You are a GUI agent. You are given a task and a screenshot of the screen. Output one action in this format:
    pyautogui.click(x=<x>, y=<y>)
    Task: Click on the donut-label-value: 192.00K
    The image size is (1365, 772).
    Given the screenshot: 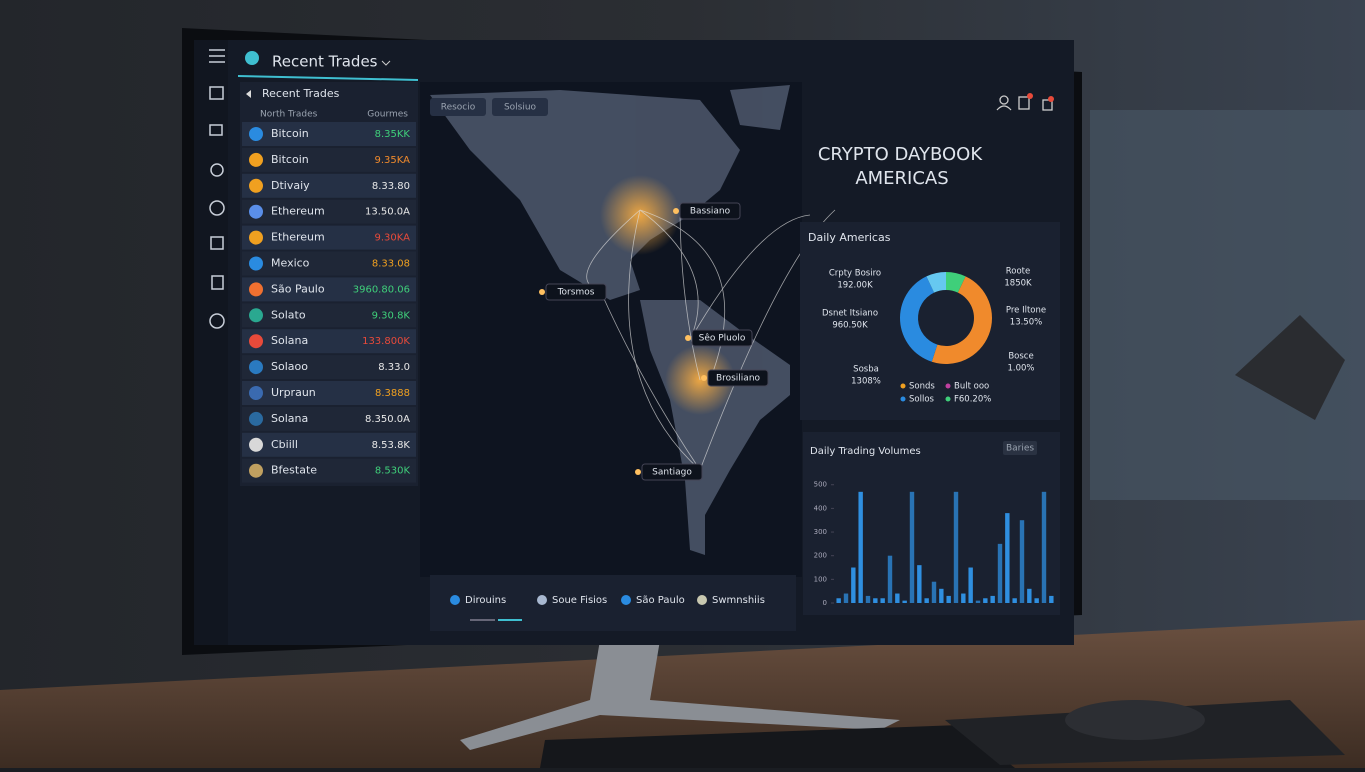 What is the action you would take?
    pyautogui.click(x=855, y=286)
    